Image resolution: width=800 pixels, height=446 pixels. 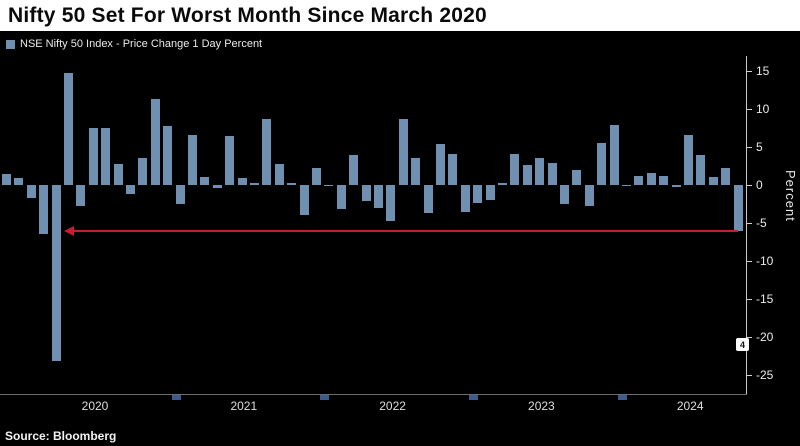 What do you see at coordinates (765, 260) in the screenshot?
I see `y-tick-label: -10` at bounding box center [765, 260].